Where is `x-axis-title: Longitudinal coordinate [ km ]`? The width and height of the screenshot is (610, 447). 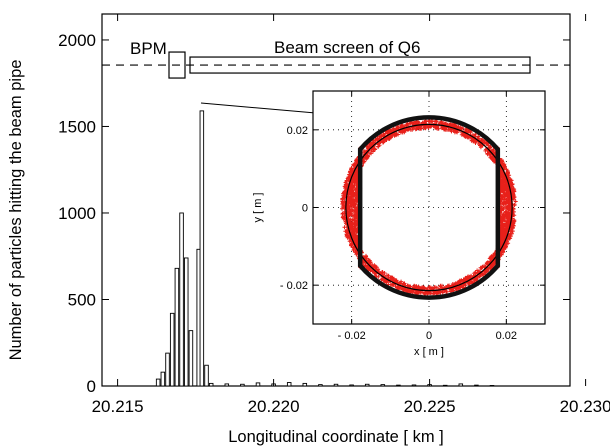 x-axis-title: Longitudinal coordinate [ km ] is located at coordinates (336, 437).